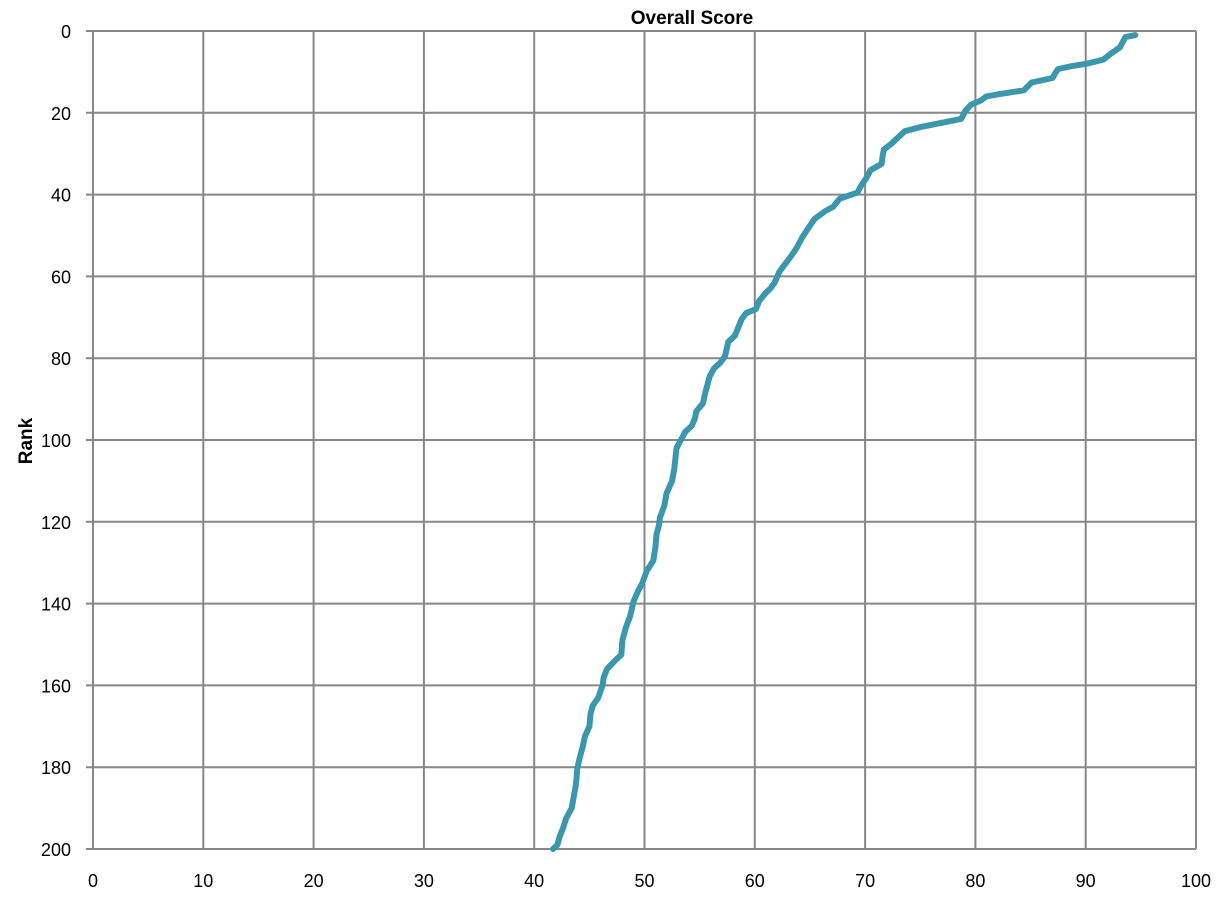 The height and width of the screenshot is (903, 1221). Describe the element at coordinates (26, 440) in the screenshot. I see `y-axis-title: Rank` at that location.